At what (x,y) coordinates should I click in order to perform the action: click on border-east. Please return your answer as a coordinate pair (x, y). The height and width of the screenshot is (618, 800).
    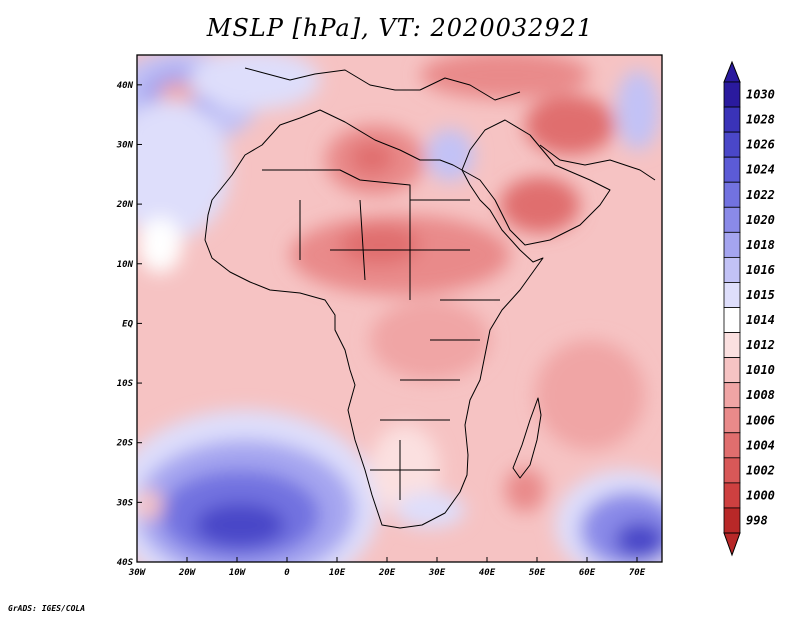
    Looking at the image, I should click on (440, 360).